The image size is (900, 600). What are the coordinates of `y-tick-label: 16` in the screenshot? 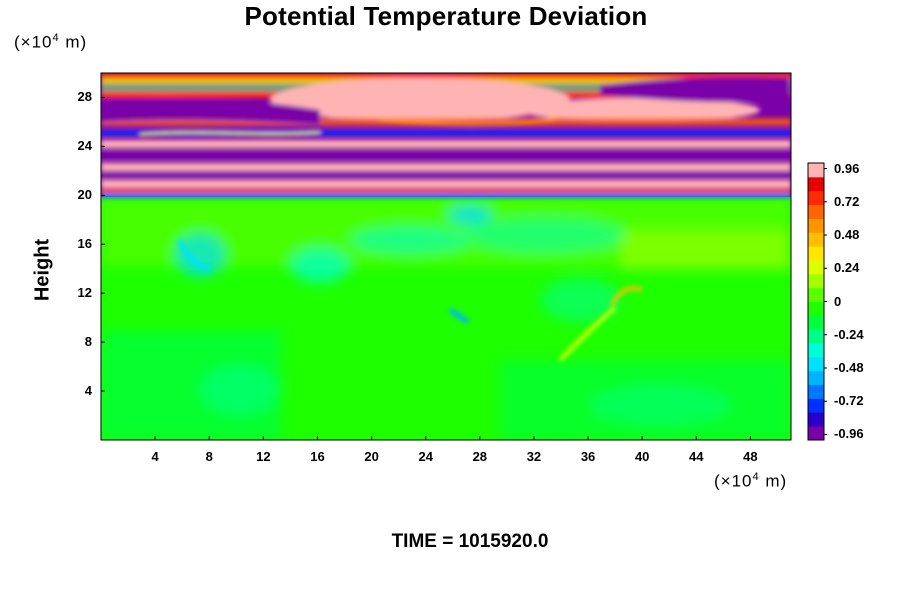 It's located at (84, 244).